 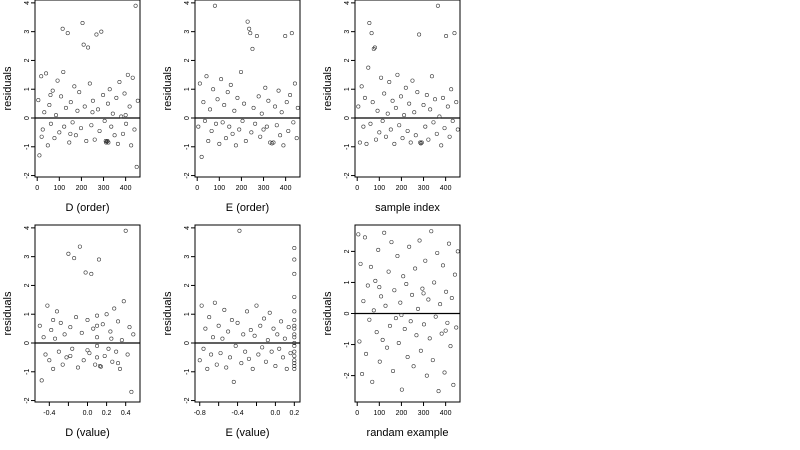 What do you see at coordinates (87, 433) in the screenshot?
I see `x-axis-title: D (value)` at bounding box center [87, 433].